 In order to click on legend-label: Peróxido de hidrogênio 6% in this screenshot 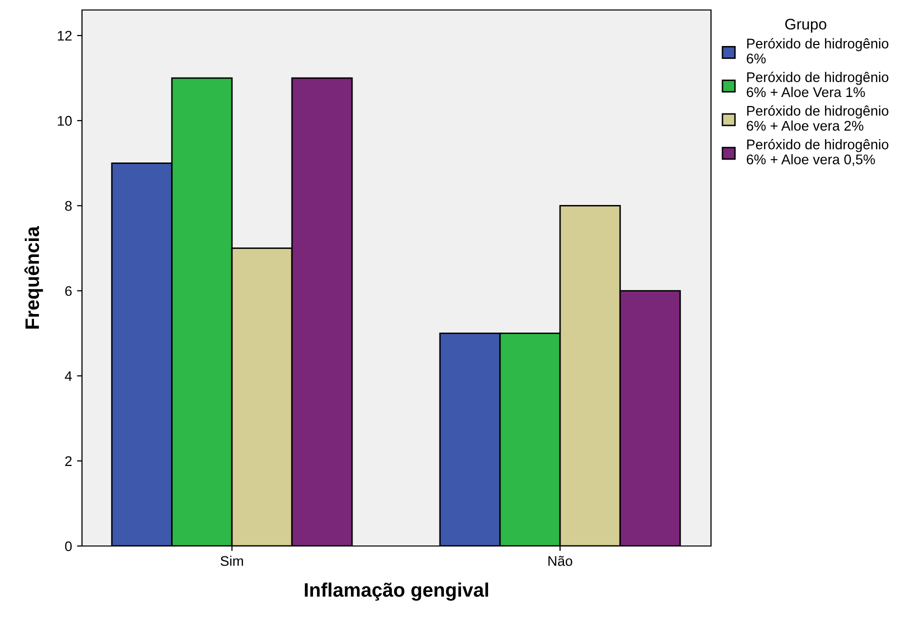, I will do `click(817, 51)`.